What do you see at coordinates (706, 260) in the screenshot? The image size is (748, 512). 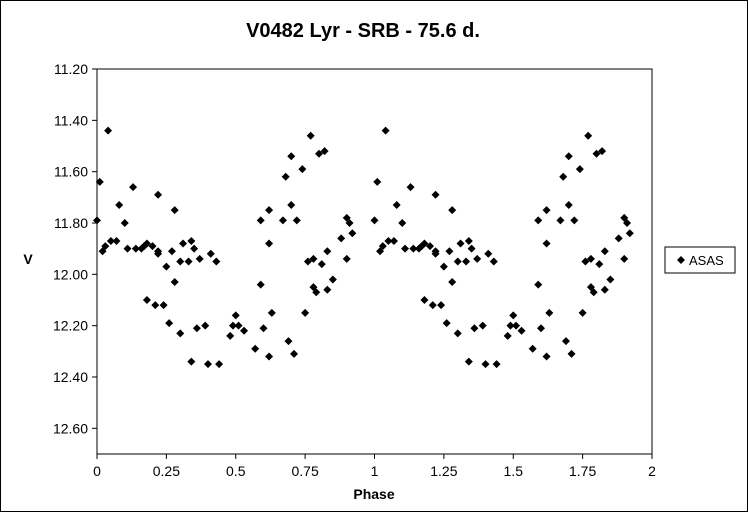 I see `legend-label: ASAS` at bounding box center [706, 260].